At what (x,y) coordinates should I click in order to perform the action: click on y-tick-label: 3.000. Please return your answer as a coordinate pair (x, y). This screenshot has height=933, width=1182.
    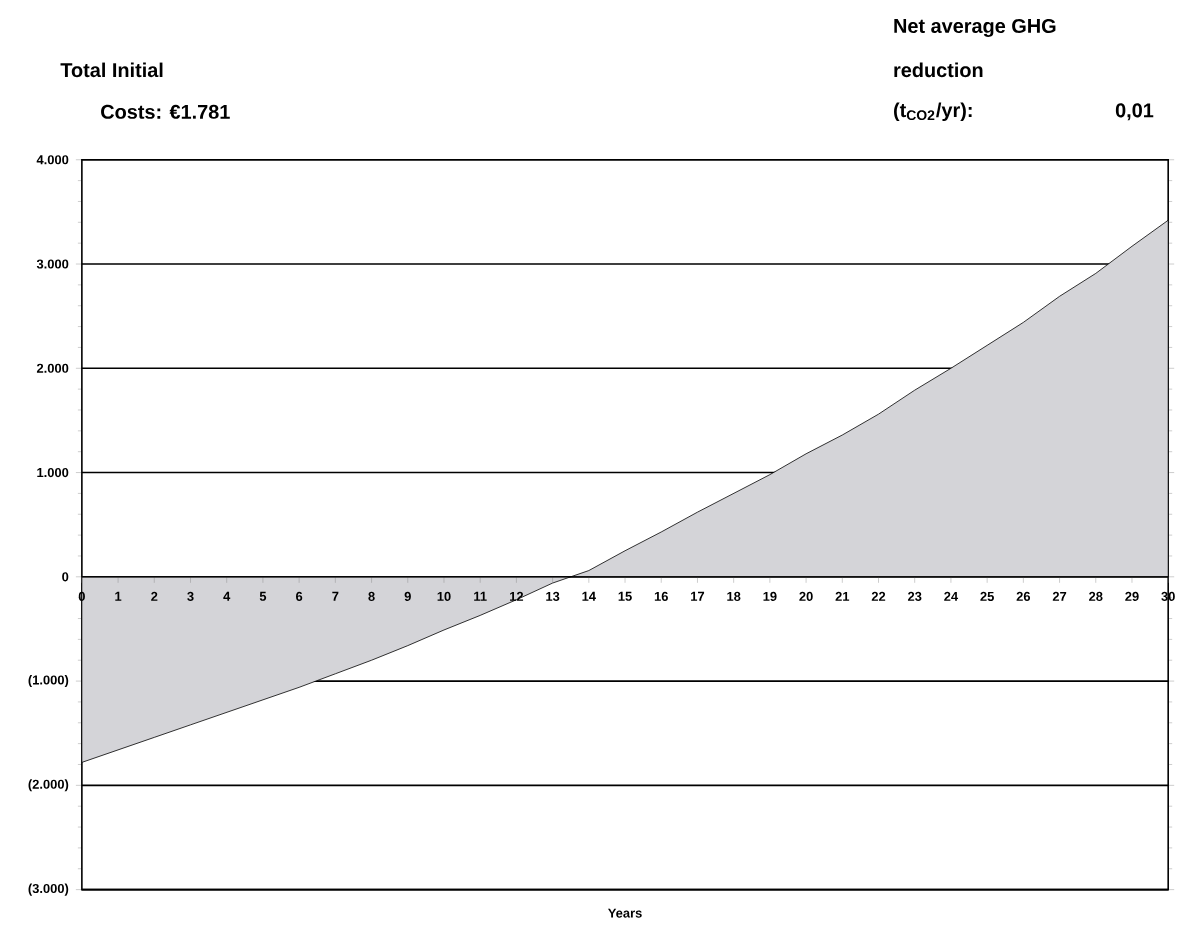
    Looking at the image, I should click on (52, 264).